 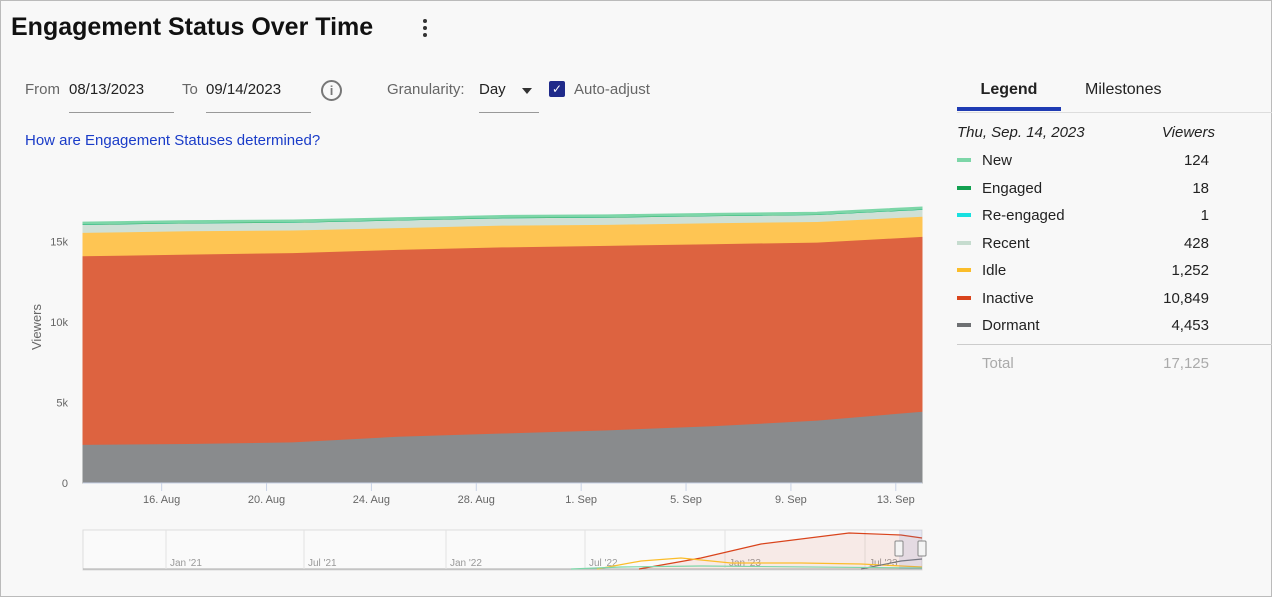 What do you see at coordinates (1186, 298) in the screenshot?
I see `legend-item-value: 10,849` at bounding box center [1186, 298].